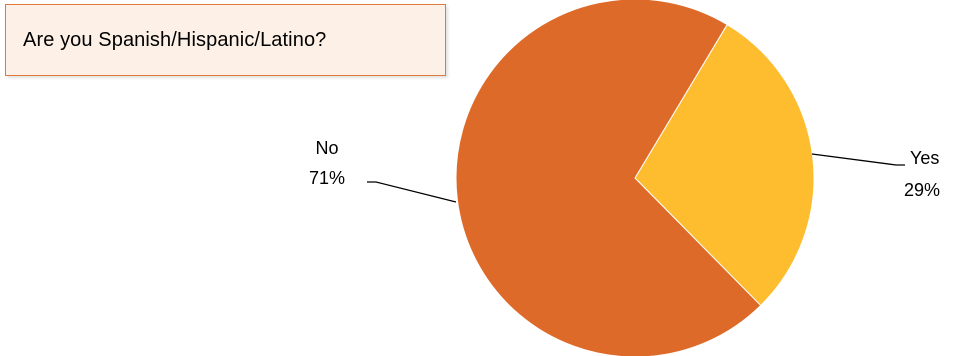 Image resolution: width=955 pixels, height=356 pixels. I want to click on leader-lines, so click(636, 178).